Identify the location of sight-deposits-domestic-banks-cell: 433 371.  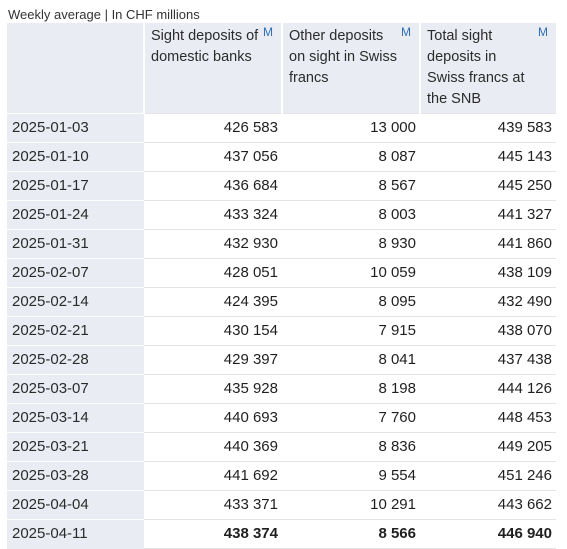
(213, 505).